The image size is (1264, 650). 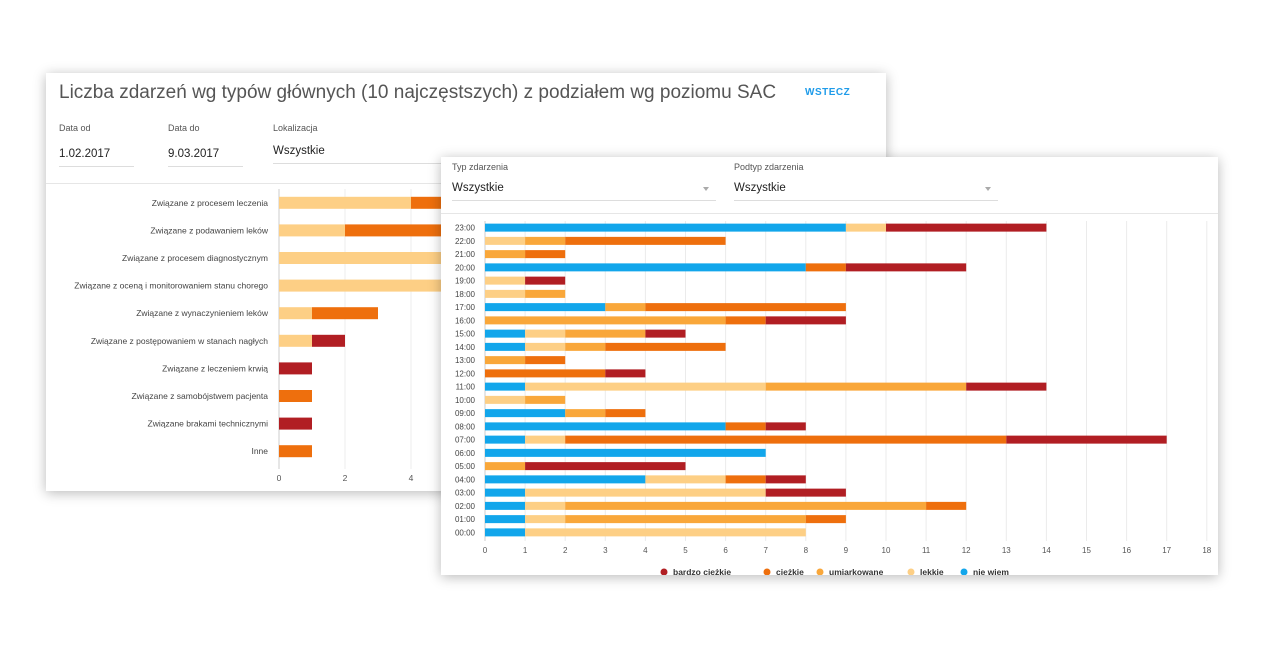 What do you see at coordinates (199, 396) in the screenshot?
I see `category-label: Związane z samobójstwem pacjenta` at bounding box center [199, 396].